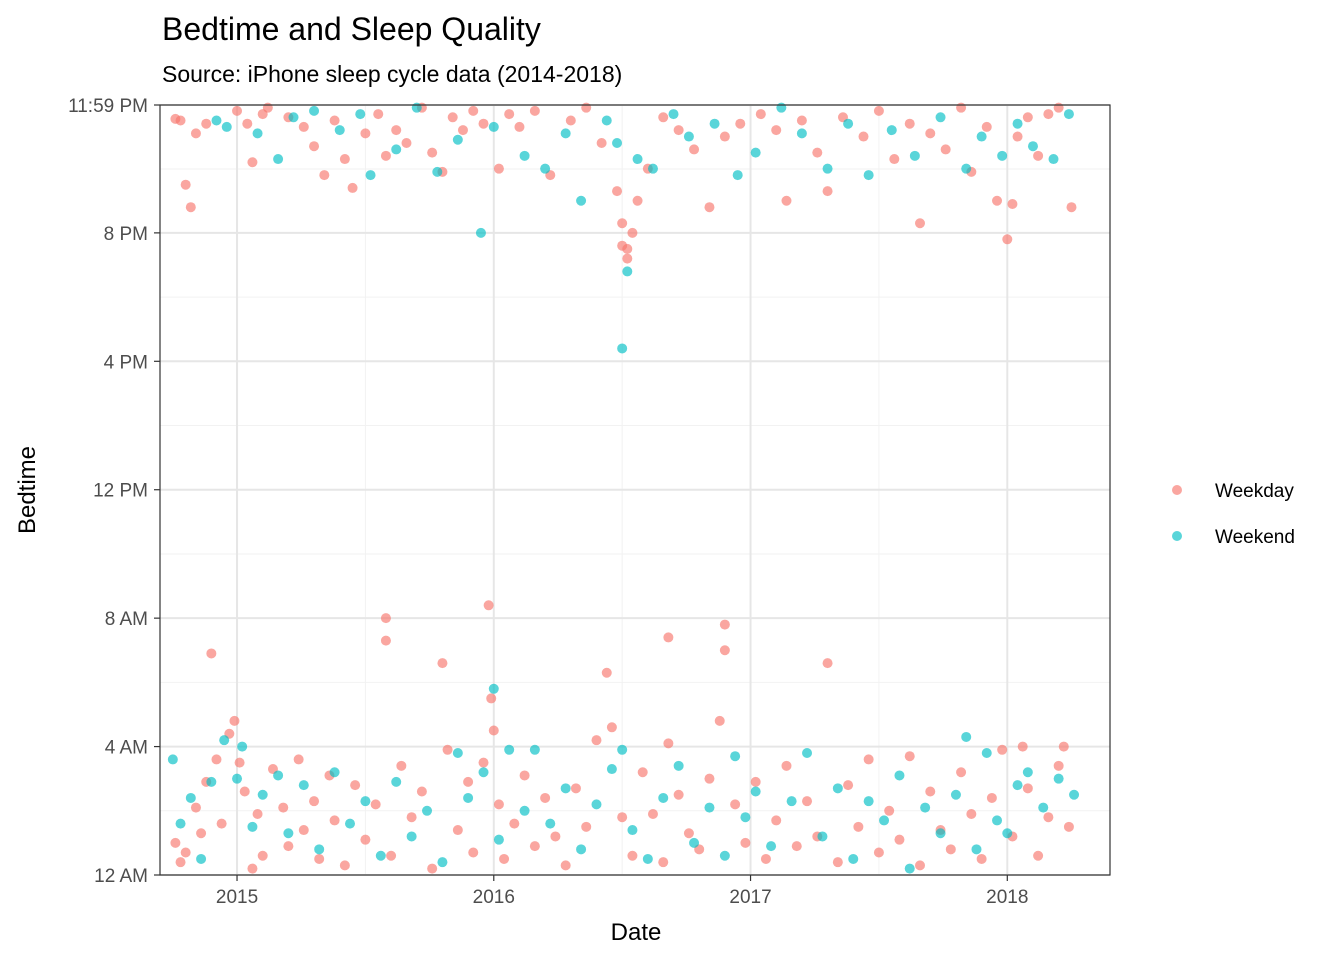 The height and width of the screenshot is (960, 1344). What do you see at coordinates (120, 491) in the screenshot?
I see `y-tick-label: 12 PM` at bounding box center [120, 491].